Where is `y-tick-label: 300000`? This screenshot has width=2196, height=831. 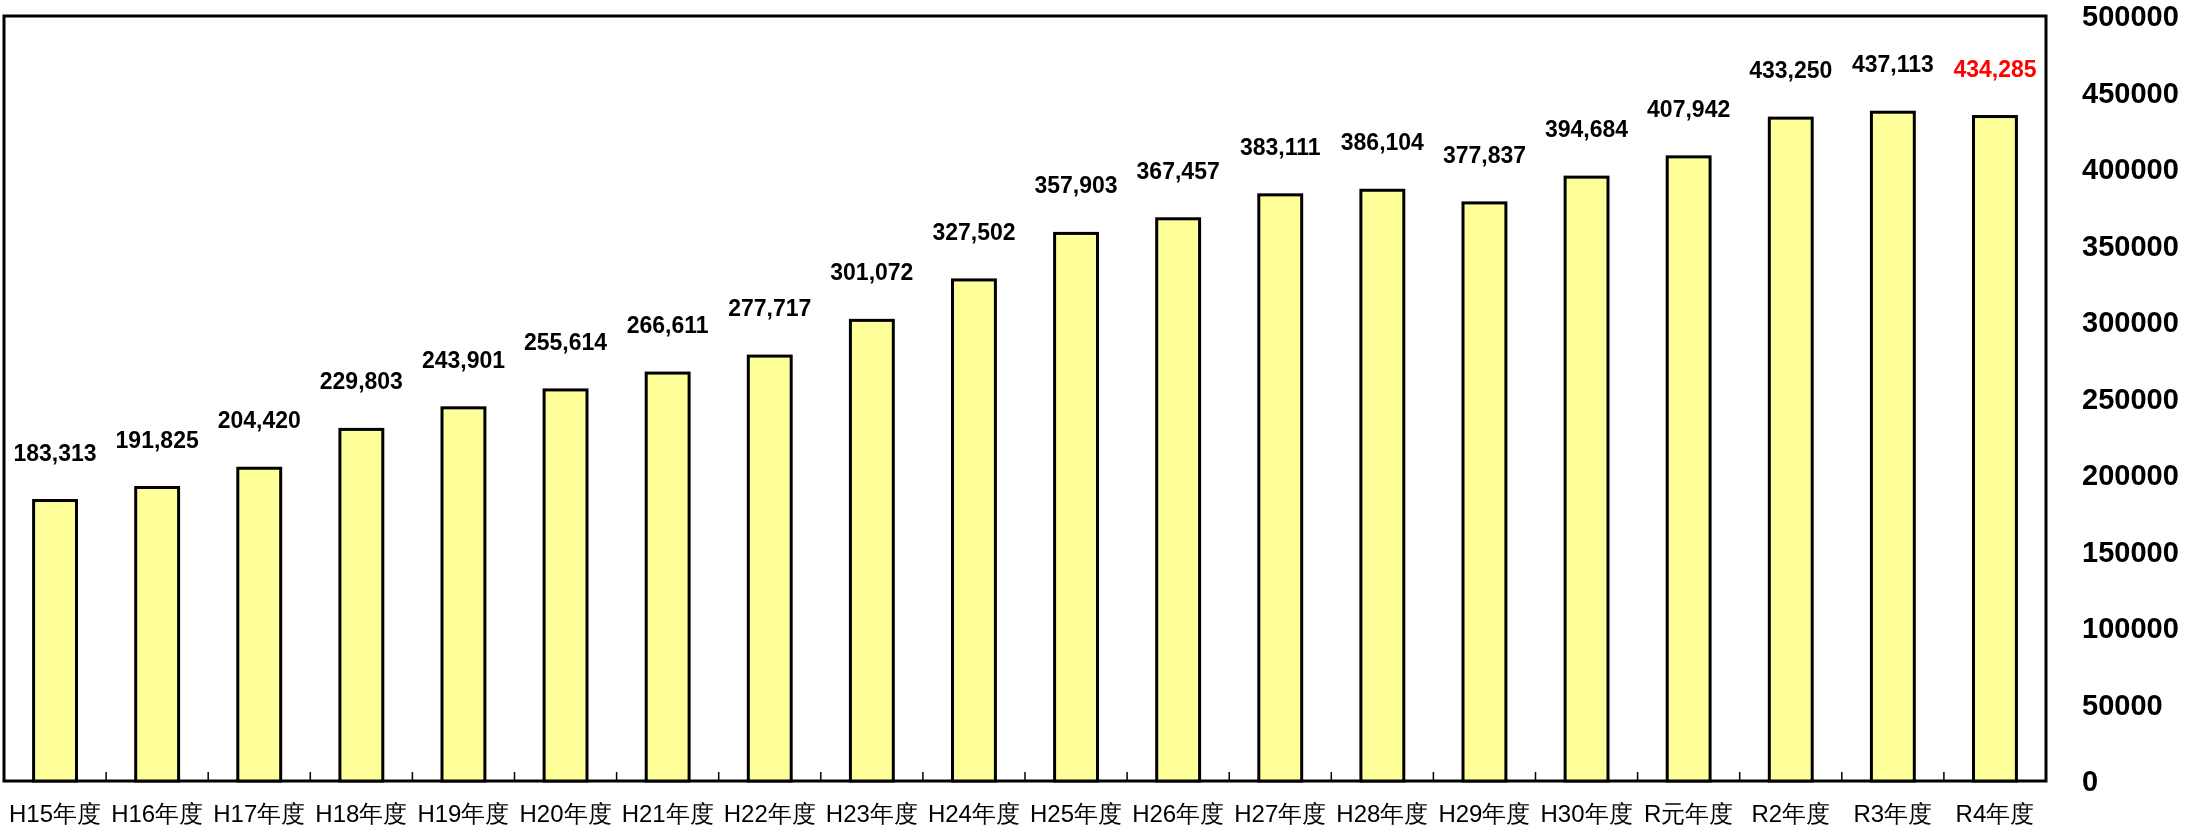 y-tick-label: 300000 is located at coordinates (2130, 322).